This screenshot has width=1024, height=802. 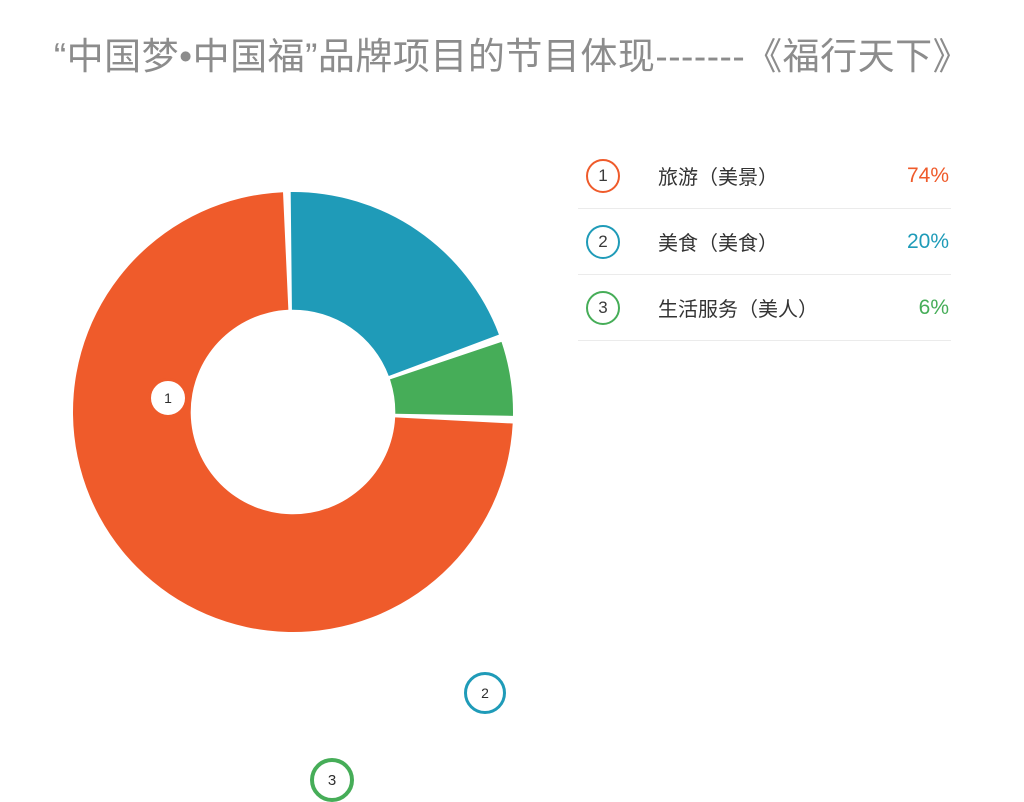 I want to click on legend-label-life: 生活服务（美人）, so click(x=738, y=310).